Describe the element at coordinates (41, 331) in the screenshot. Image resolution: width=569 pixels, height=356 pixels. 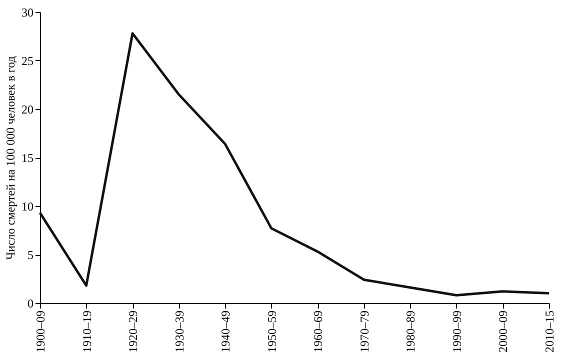
I see `x-tick-label: 1900–09` at that location.